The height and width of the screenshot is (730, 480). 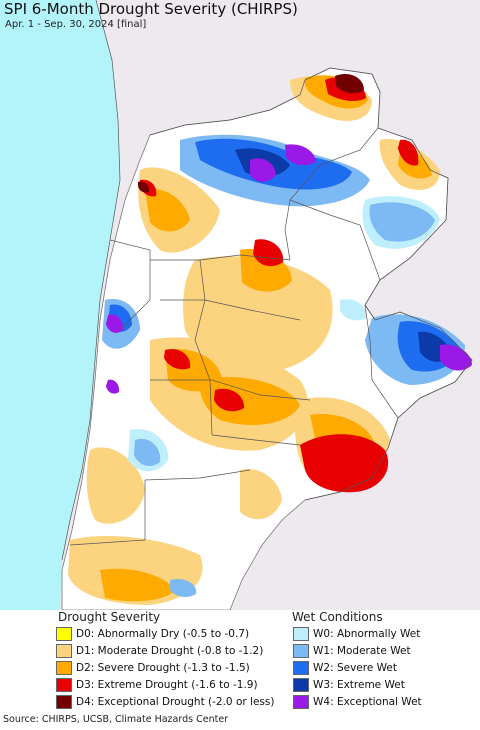 I want to click on map-title: SPI 6-Month Drought Severity (CHIRPS), so click(x=151, y=9).